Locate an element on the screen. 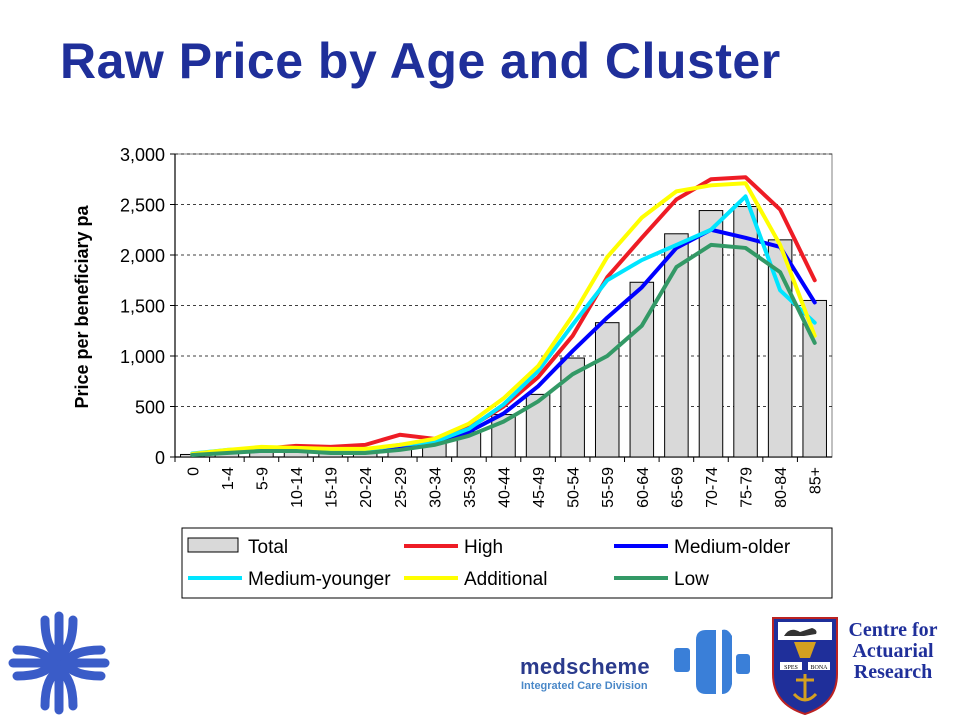 The width and height of the screenshot is (960, 720). x-tick-label: 20-24 is located at coordinates (366, 487).